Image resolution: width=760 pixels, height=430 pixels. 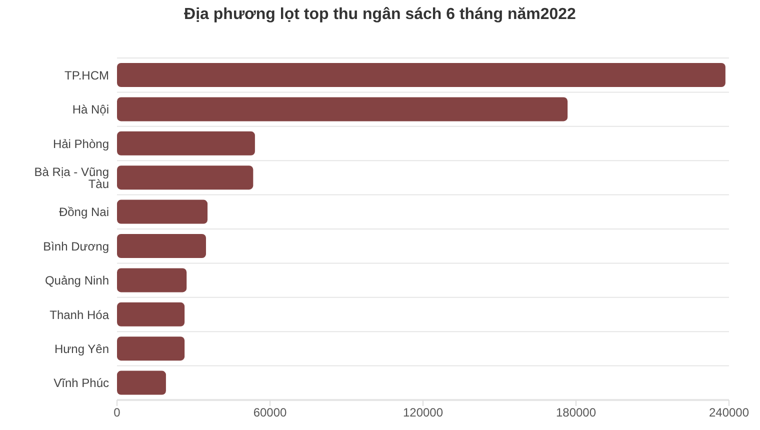 What do you see at coordinates (117, 413) in the screenshot?
I see `x-tick-label: 0` at bounding box center [117, 413].